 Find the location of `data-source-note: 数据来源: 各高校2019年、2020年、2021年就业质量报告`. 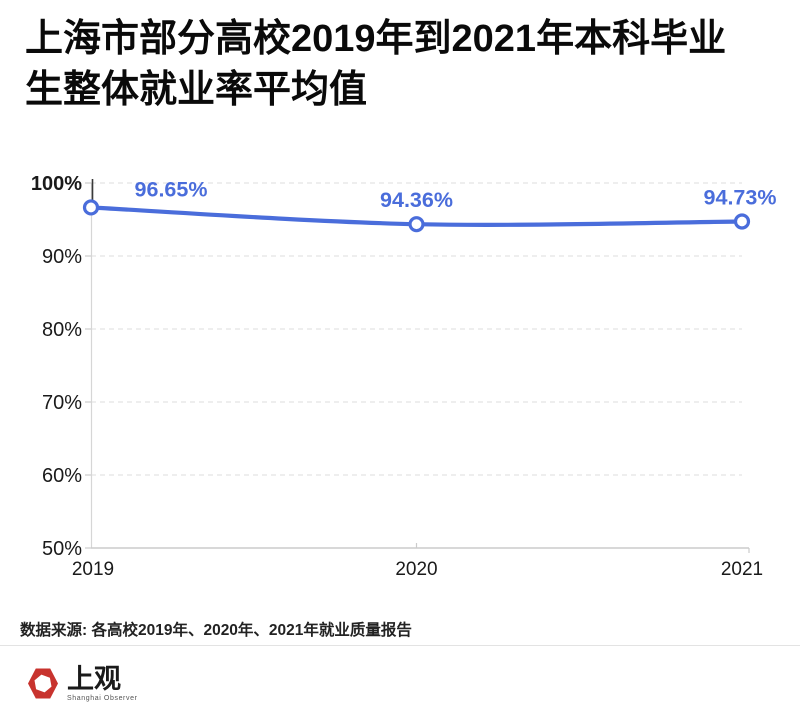

data-source-note: 数据来源: 各高校2019年、2020年、2021年就业质量报告 is located at coordinates (216, 630).